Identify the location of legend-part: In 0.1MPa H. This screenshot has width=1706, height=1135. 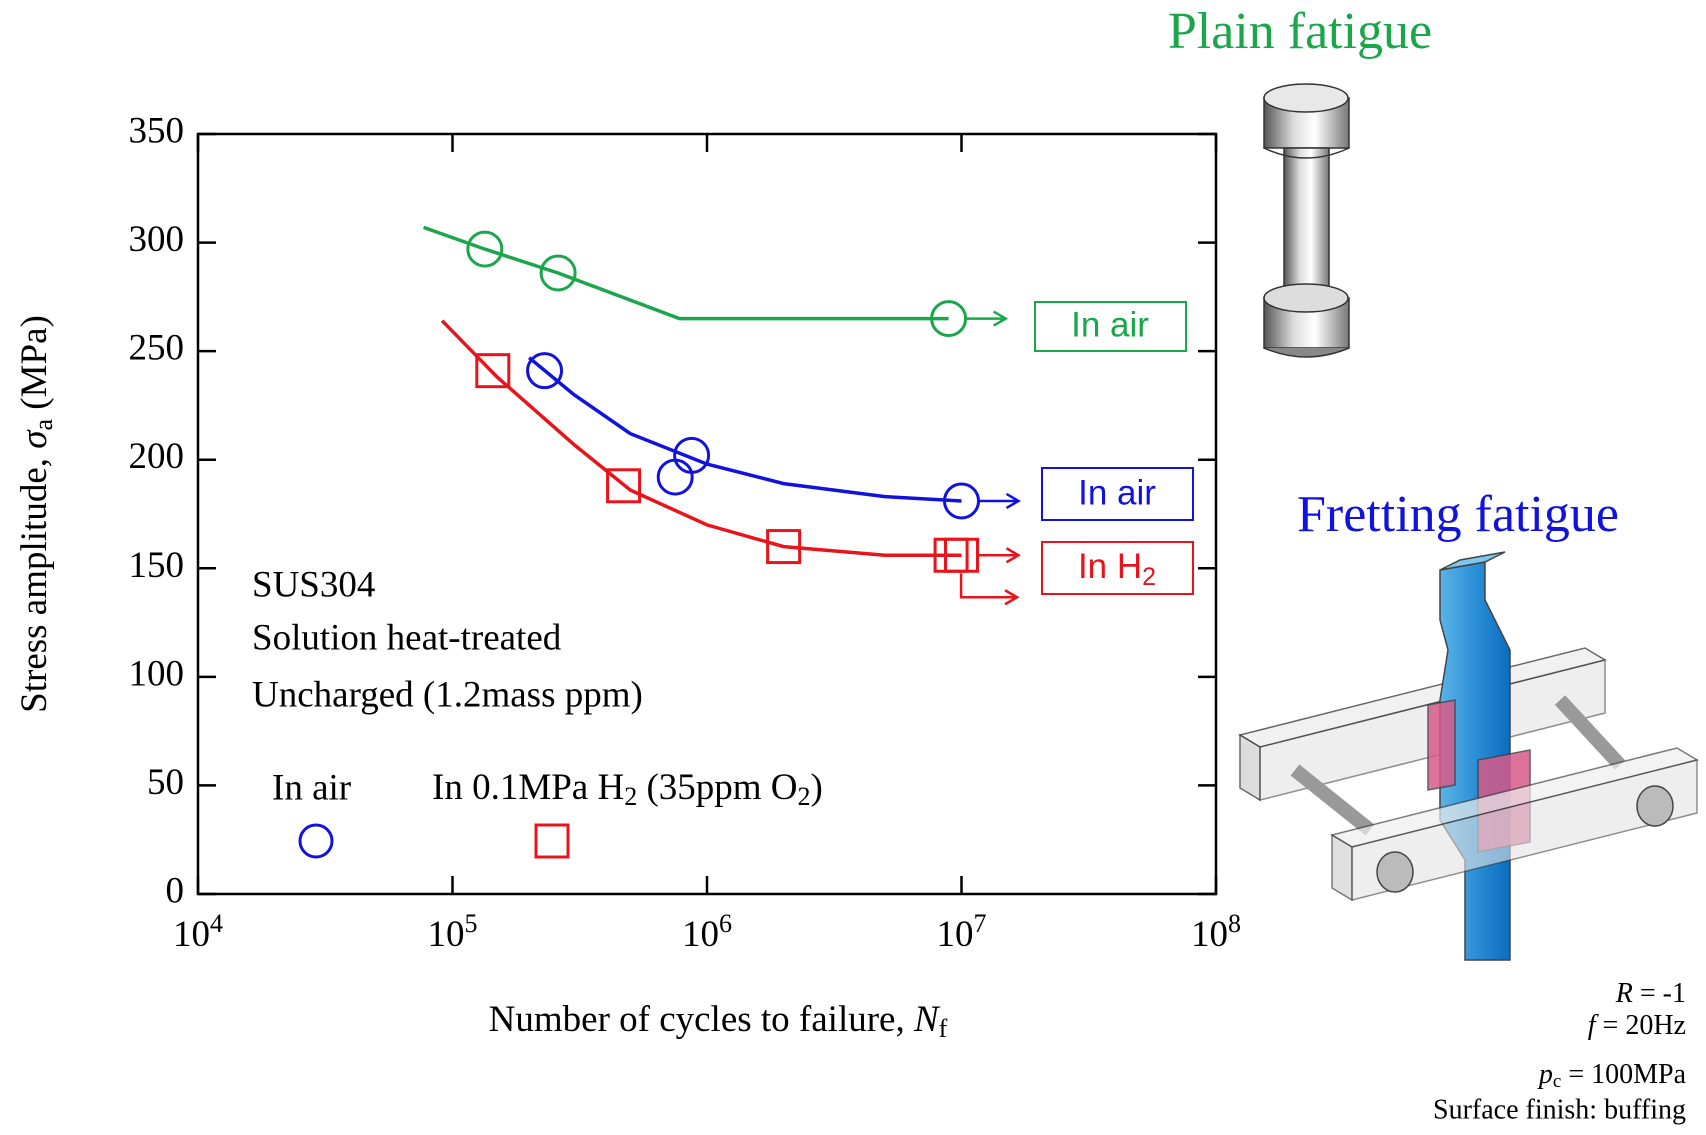
(528, 787).